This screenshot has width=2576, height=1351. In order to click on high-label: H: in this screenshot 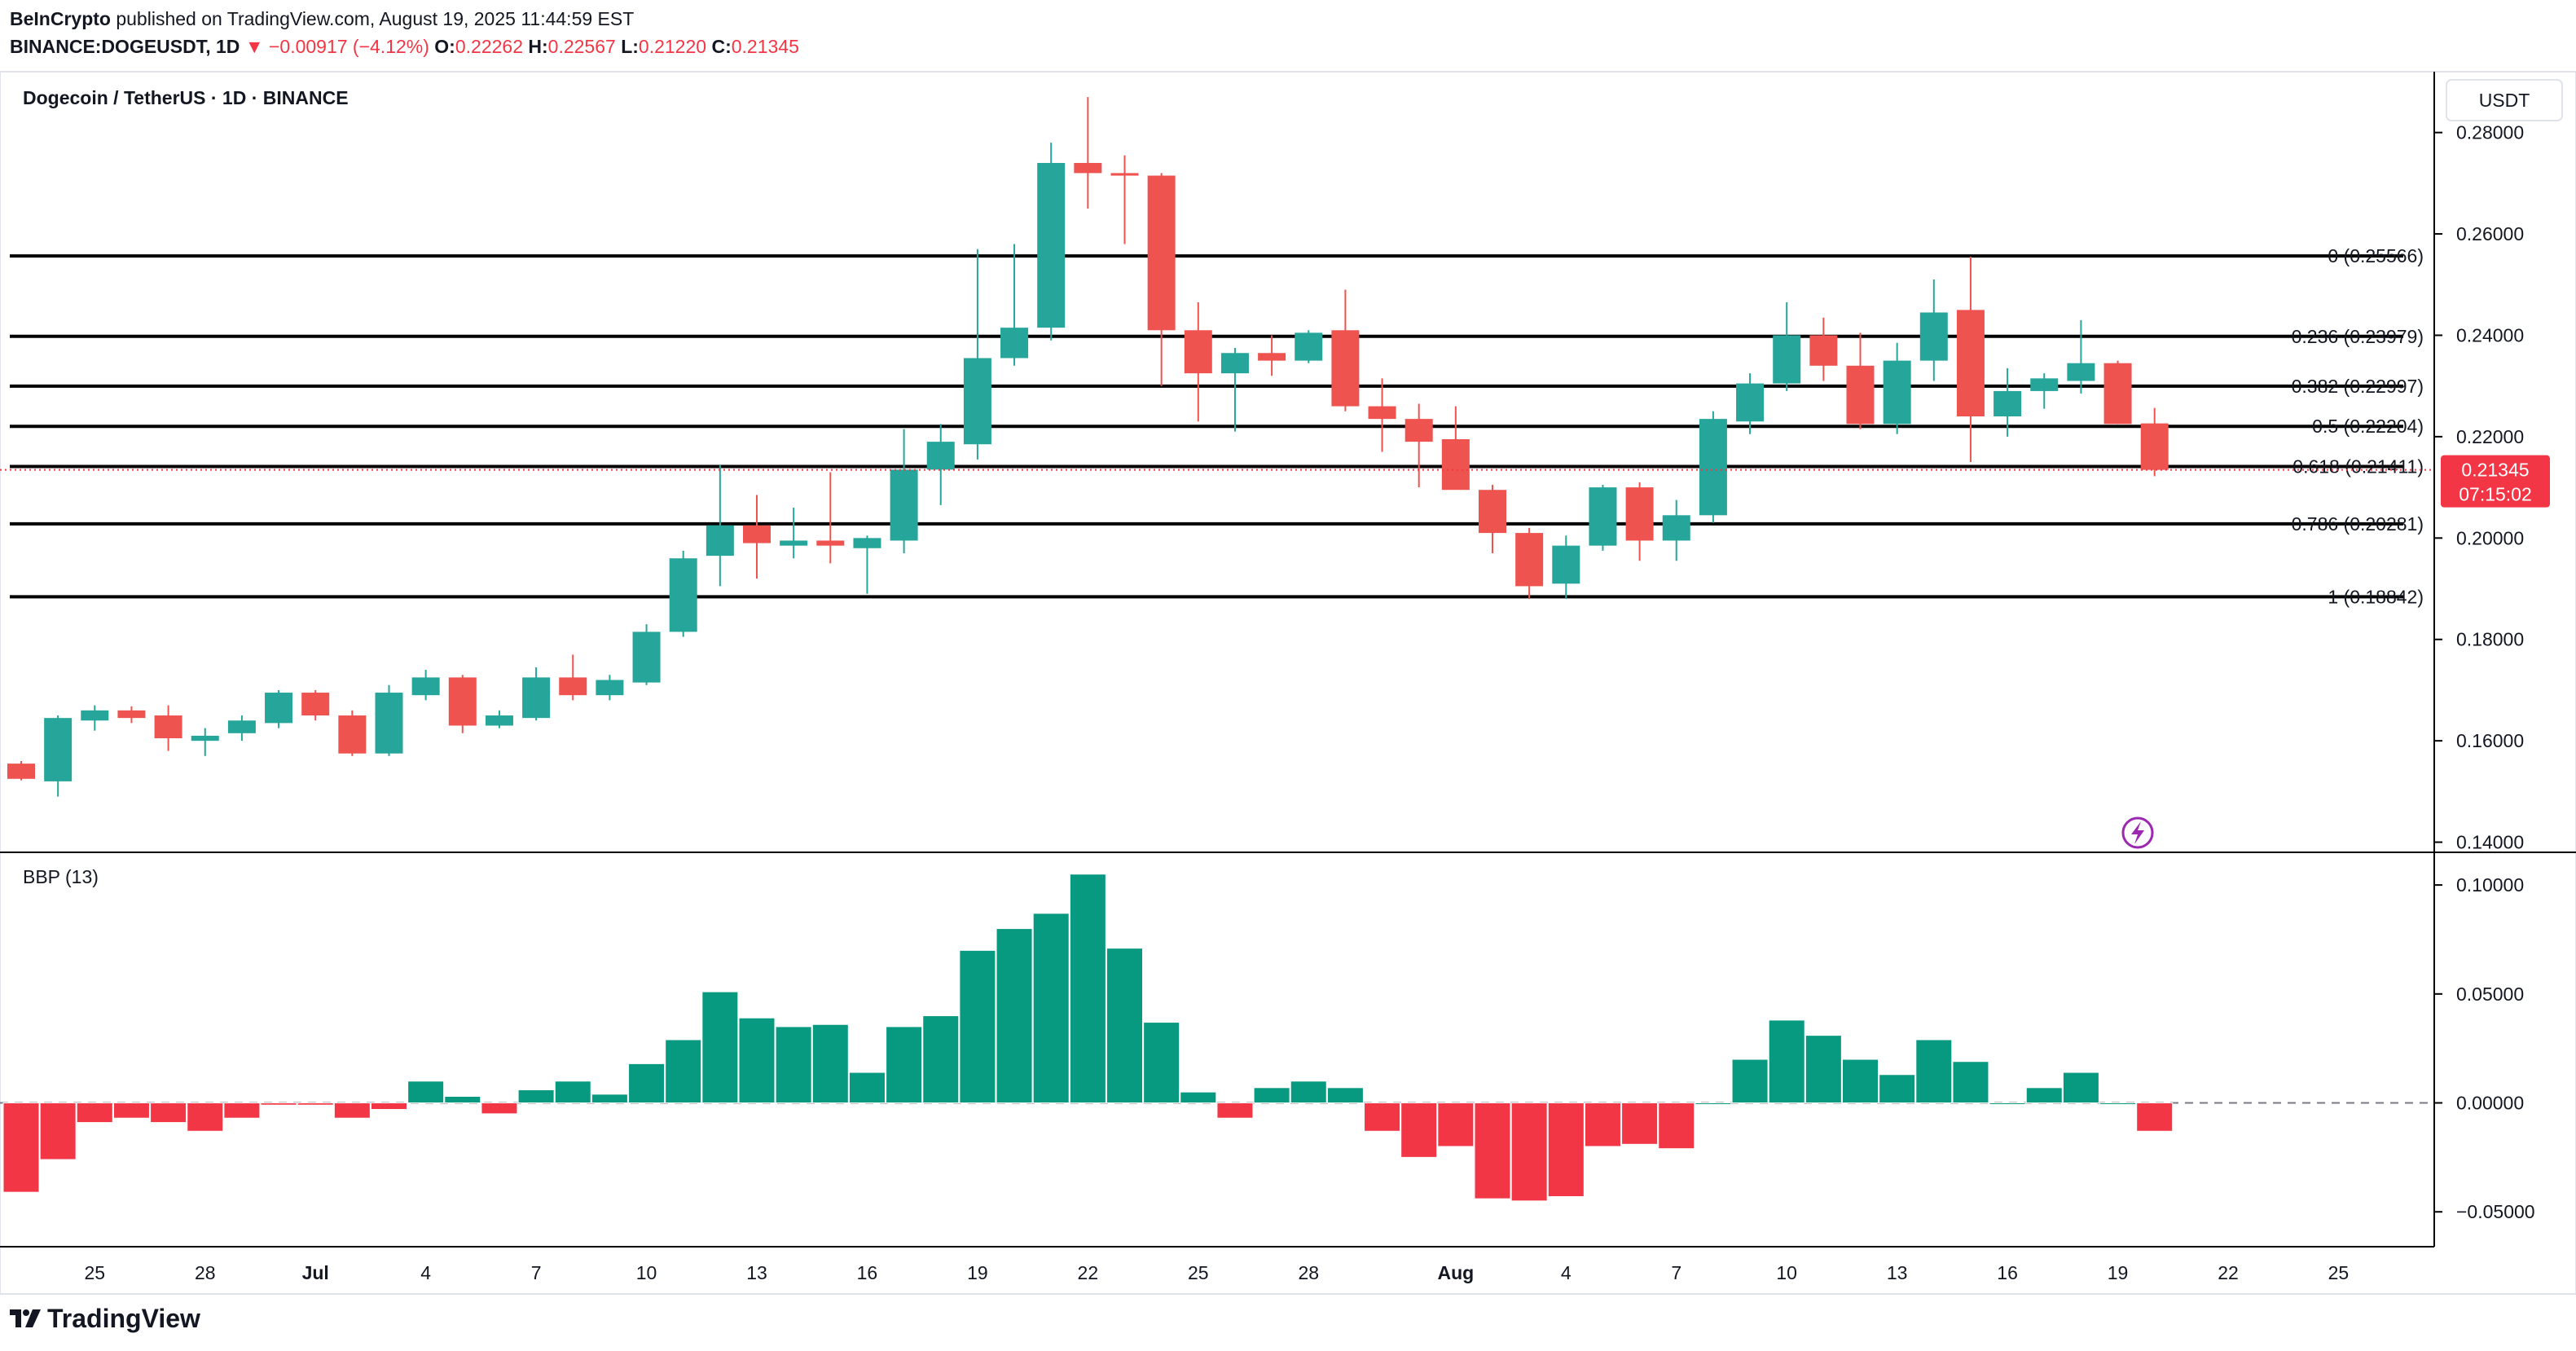, I will do `click(538, 46)`.